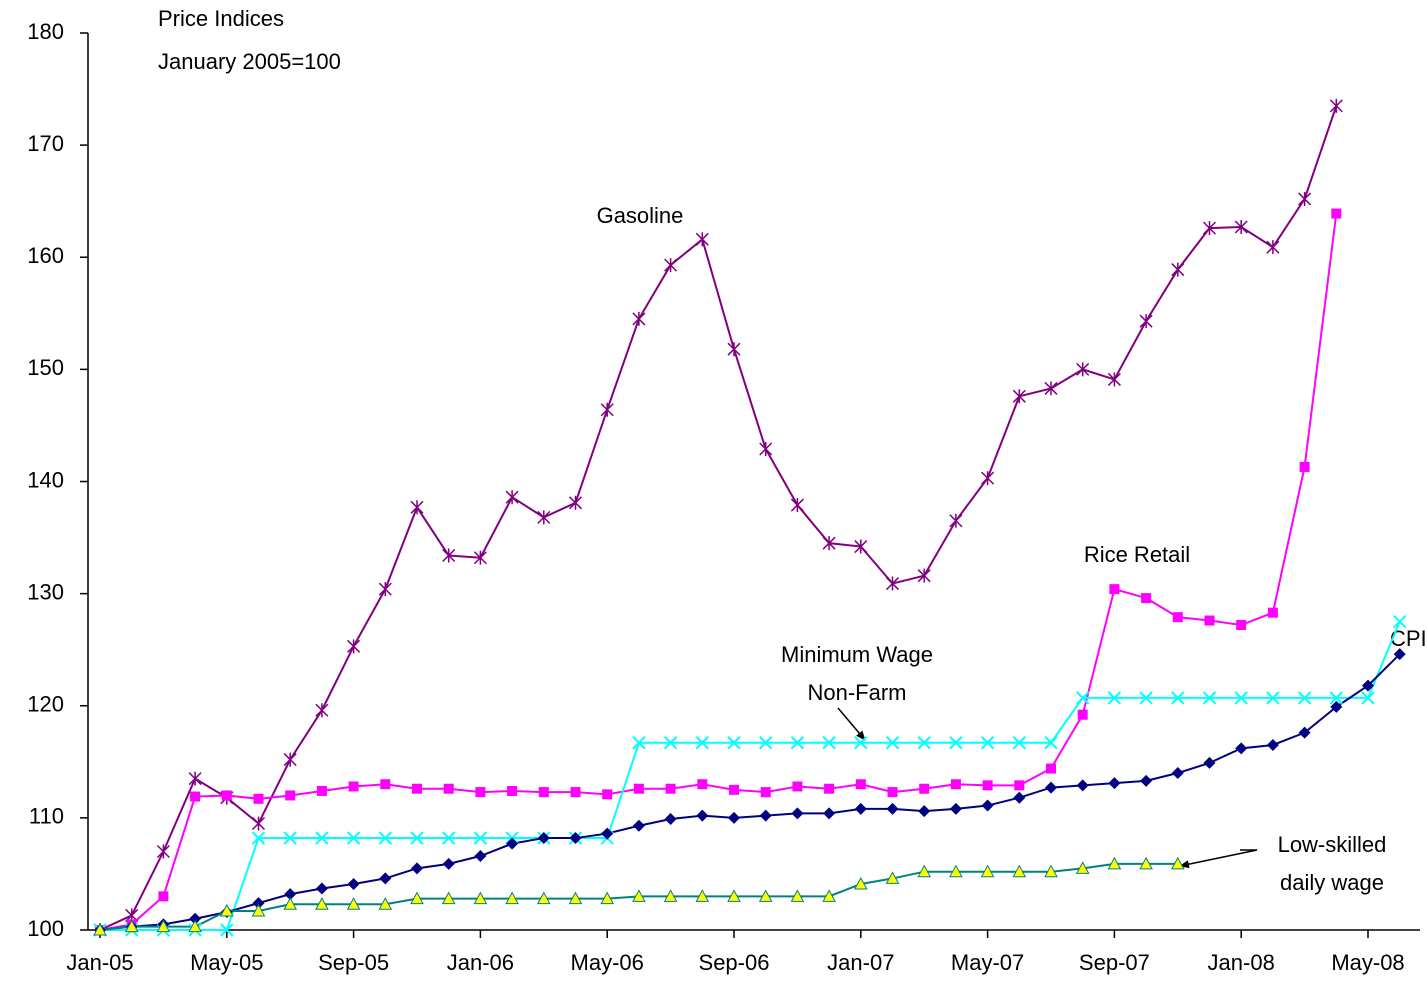  Describe the element at coordinates (353, 962) in the screenshot. I see `x-tick-label: Sep-05` at that location.